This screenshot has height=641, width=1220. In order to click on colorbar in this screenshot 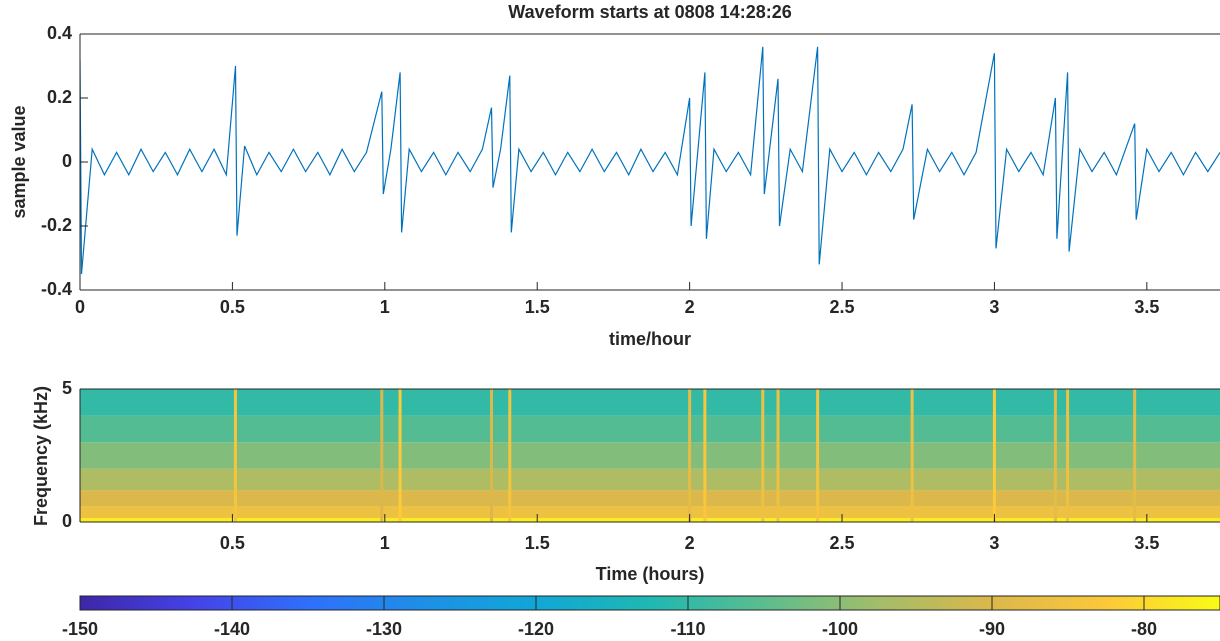, I will do `click(649, 603)`.